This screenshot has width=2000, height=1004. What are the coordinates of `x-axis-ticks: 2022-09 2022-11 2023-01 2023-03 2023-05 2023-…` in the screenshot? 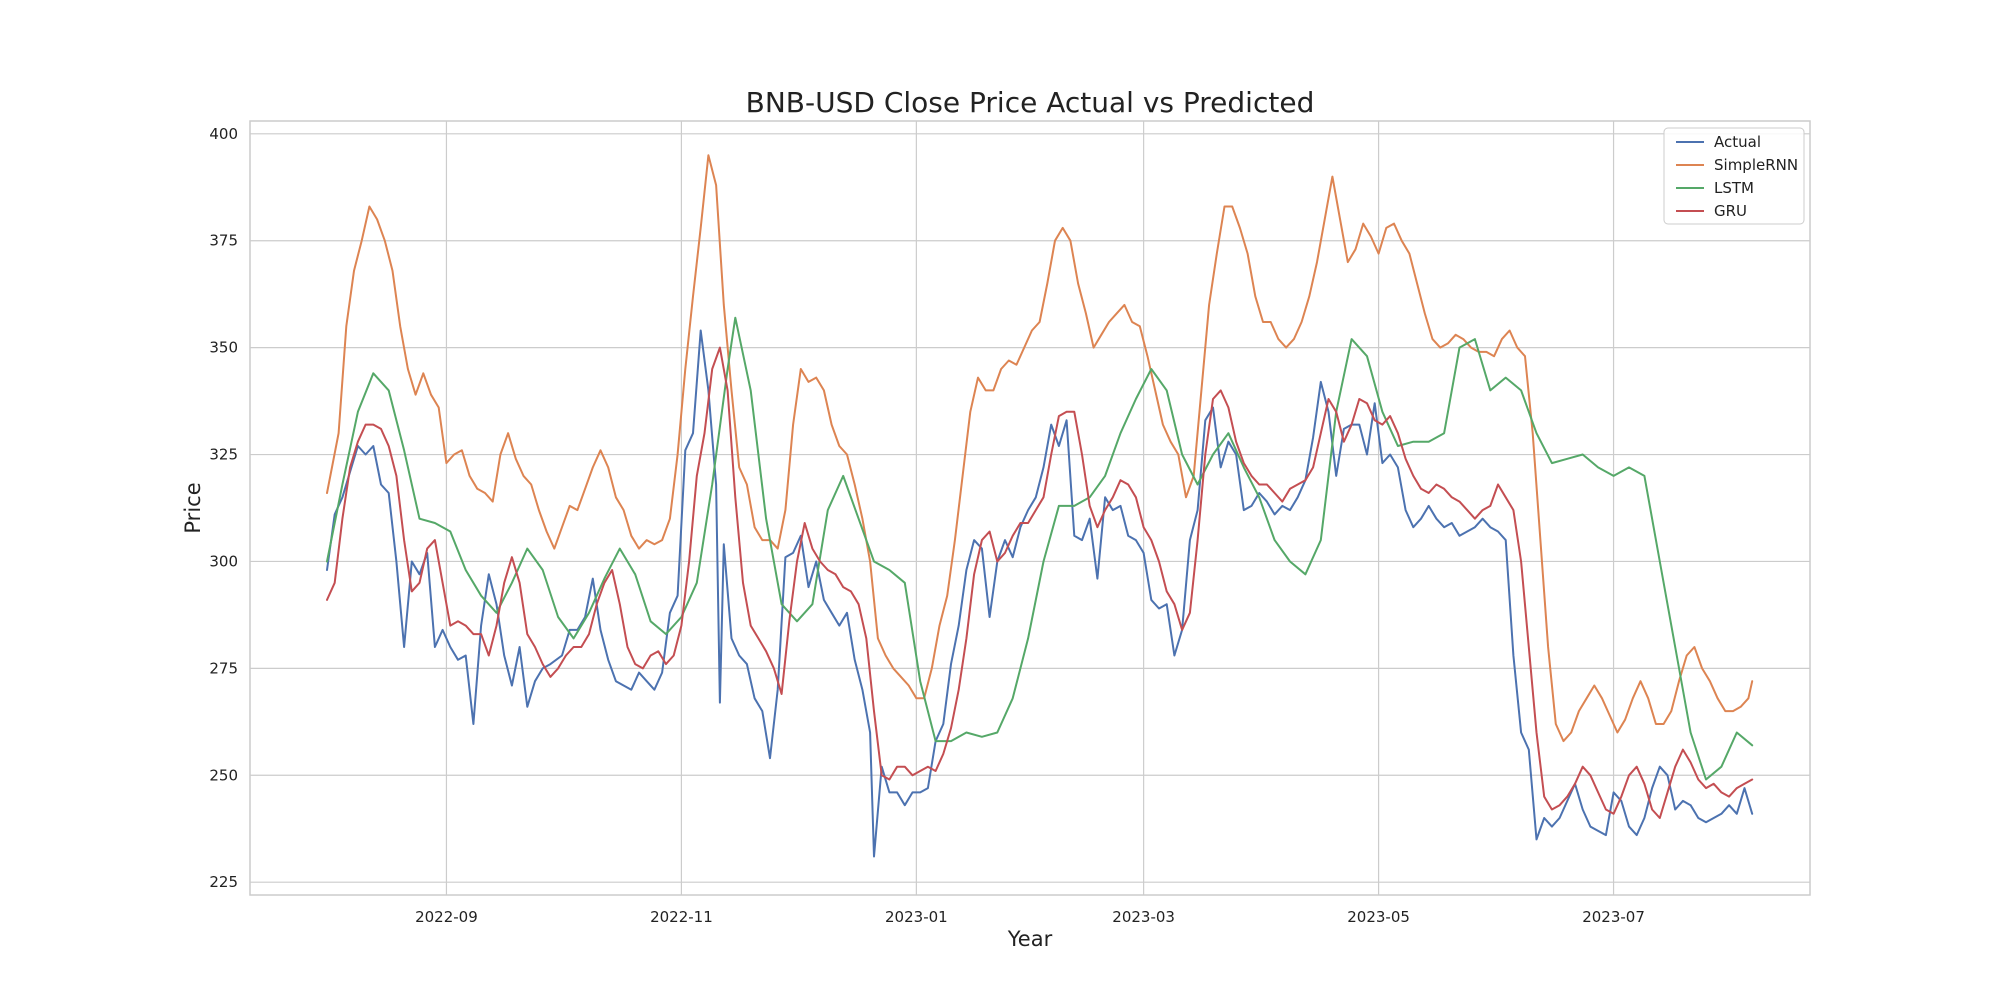 It's located at (1030, 917).